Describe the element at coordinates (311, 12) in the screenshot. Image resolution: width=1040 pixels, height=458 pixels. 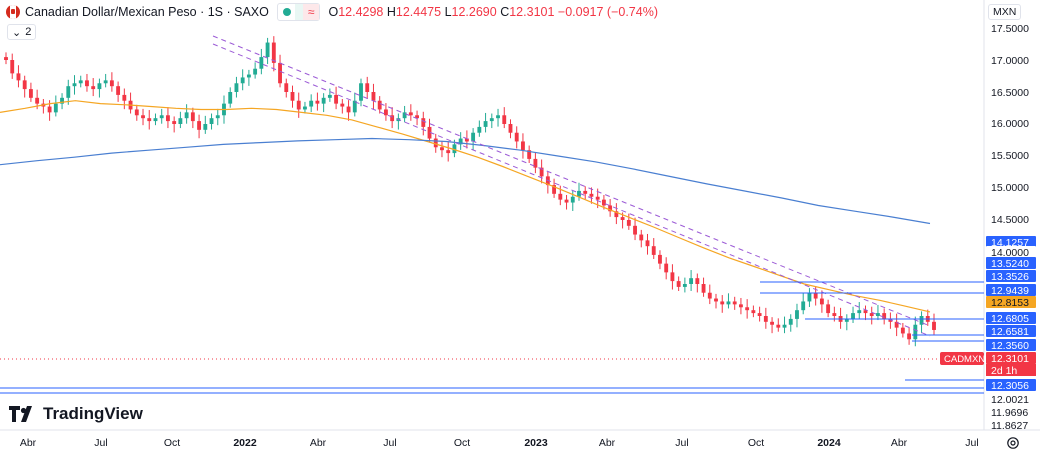
I see `wave-icon: ≈` at that location.